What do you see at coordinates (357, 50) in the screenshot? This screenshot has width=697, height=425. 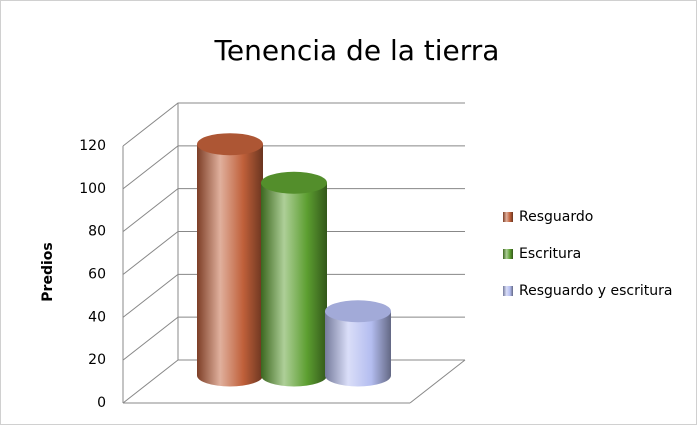 I see `chart-title: Tenencia de la tierra` at bounding box center [357, 50].